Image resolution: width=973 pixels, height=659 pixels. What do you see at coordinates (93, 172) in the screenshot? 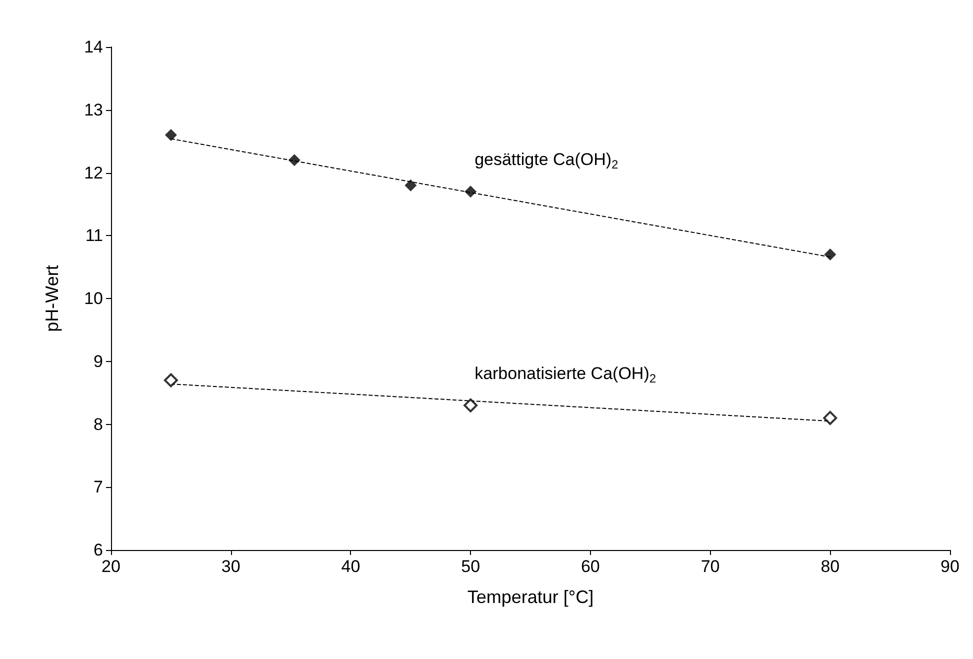
I see `y-tick-label: 12` at bounding box center [93, 172].